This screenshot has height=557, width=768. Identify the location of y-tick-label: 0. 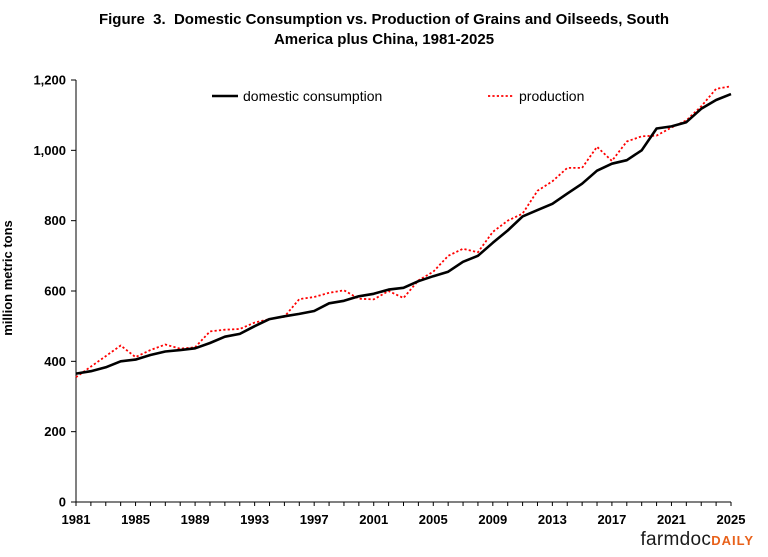
(62, 502).